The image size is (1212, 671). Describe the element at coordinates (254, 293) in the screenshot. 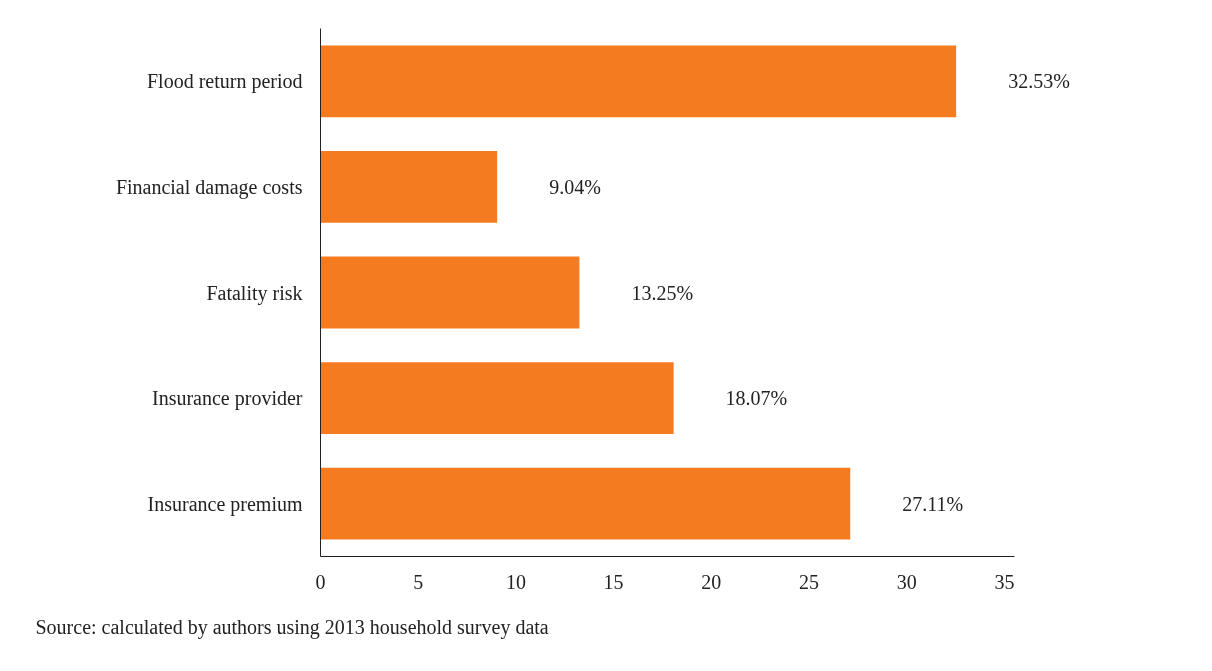

I see `y-tick-label: Fatality risk` at that location.